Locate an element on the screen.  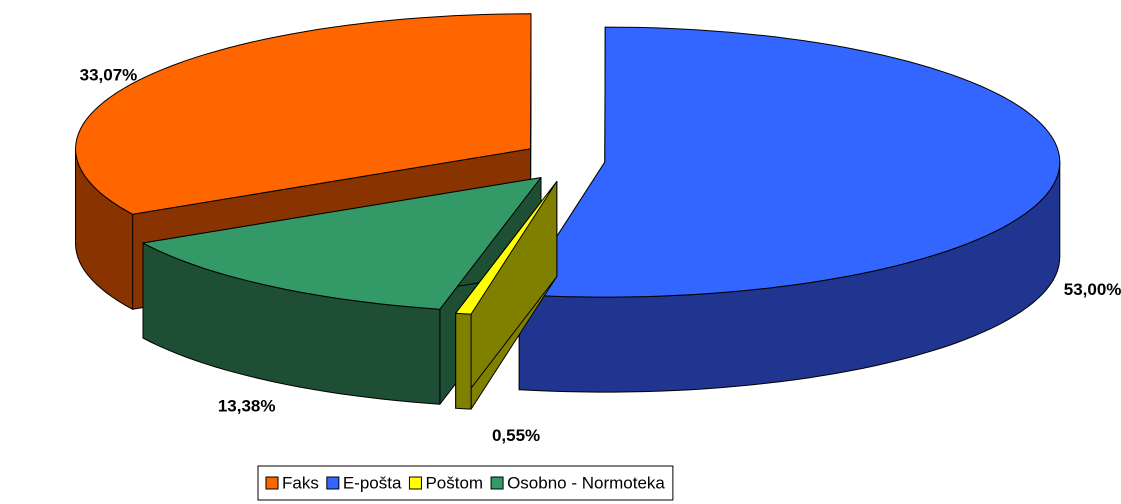
slice is located at coordinates (506, 295).